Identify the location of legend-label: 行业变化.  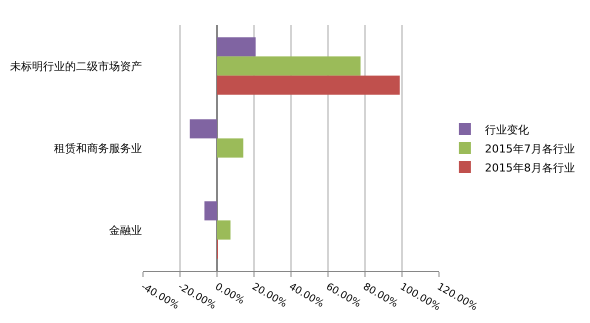
(506, 129).